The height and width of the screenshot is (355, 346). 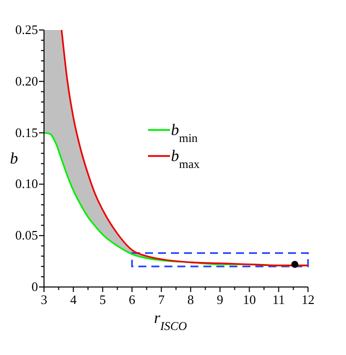 I want to click on y-tick-label: 0.10, so click(x=26, y=184).